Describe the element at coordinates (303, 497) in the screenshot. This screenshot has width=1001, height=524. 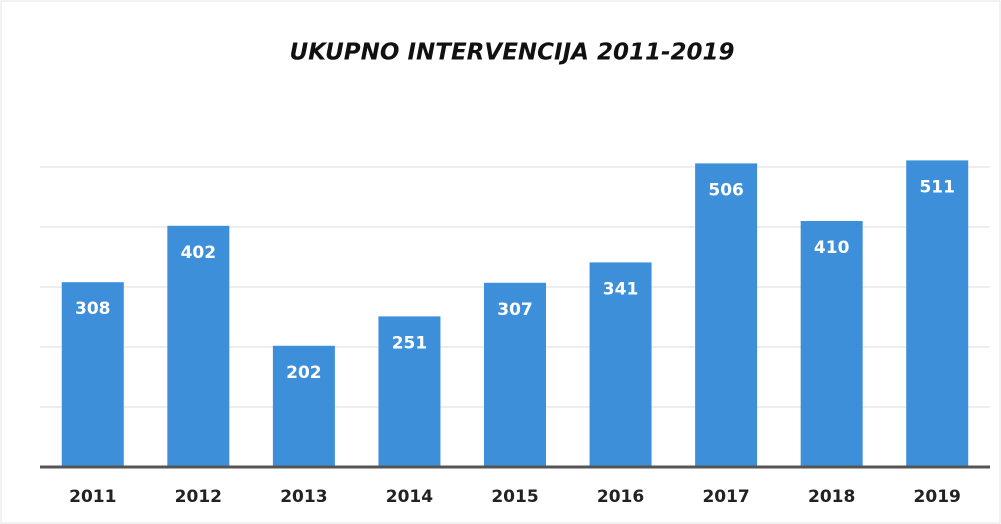
I see `x-tick-label: 2013` at that location.